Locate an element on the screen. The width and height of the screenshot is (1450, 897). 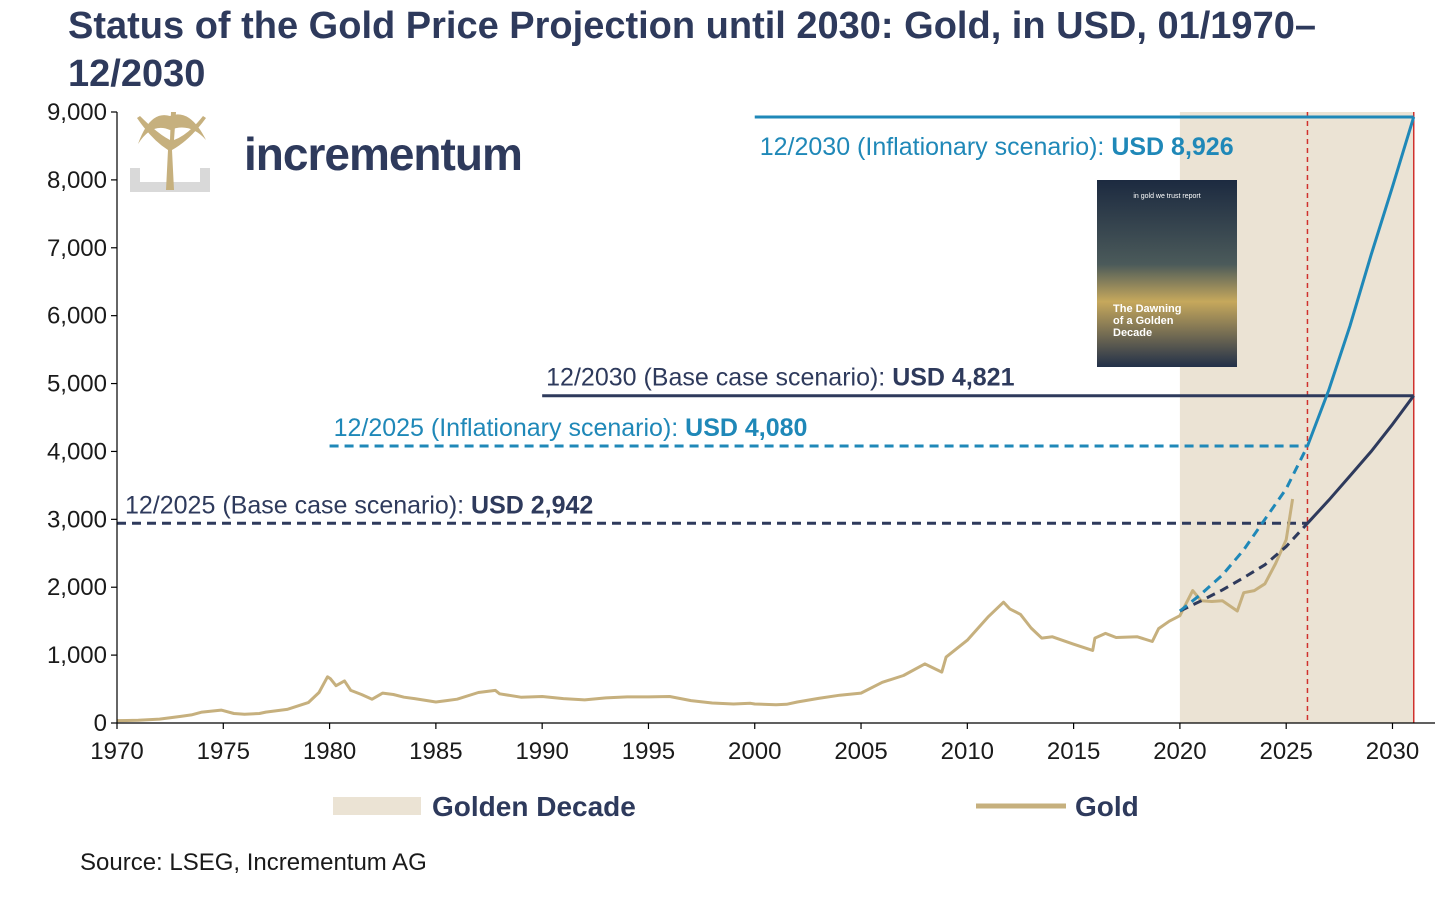
legend-golden-decade-swatch is located at coordinates (377, 806).